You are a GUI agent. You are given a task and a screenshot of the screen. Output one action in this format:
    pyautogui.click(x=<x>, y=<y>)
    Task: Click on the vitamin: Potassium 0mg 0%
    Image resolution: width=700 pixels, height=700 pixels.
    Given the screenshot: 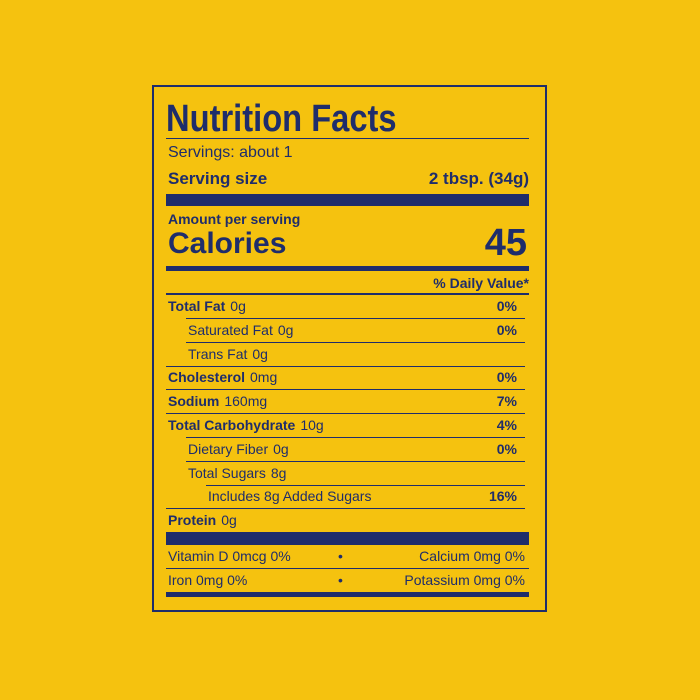 What is the action you would take?
    pyautogui.click(x=464, y=580)
    